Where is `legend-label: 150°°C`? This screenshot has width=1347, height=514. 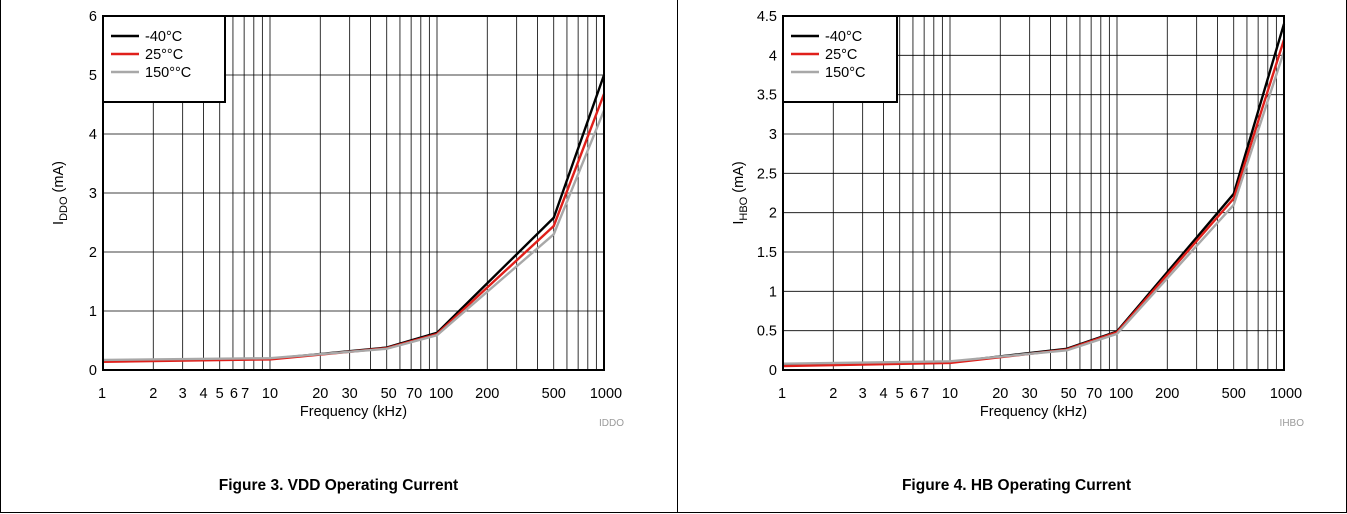
legend-label: 150°°C is located at coordinates (168, 73).